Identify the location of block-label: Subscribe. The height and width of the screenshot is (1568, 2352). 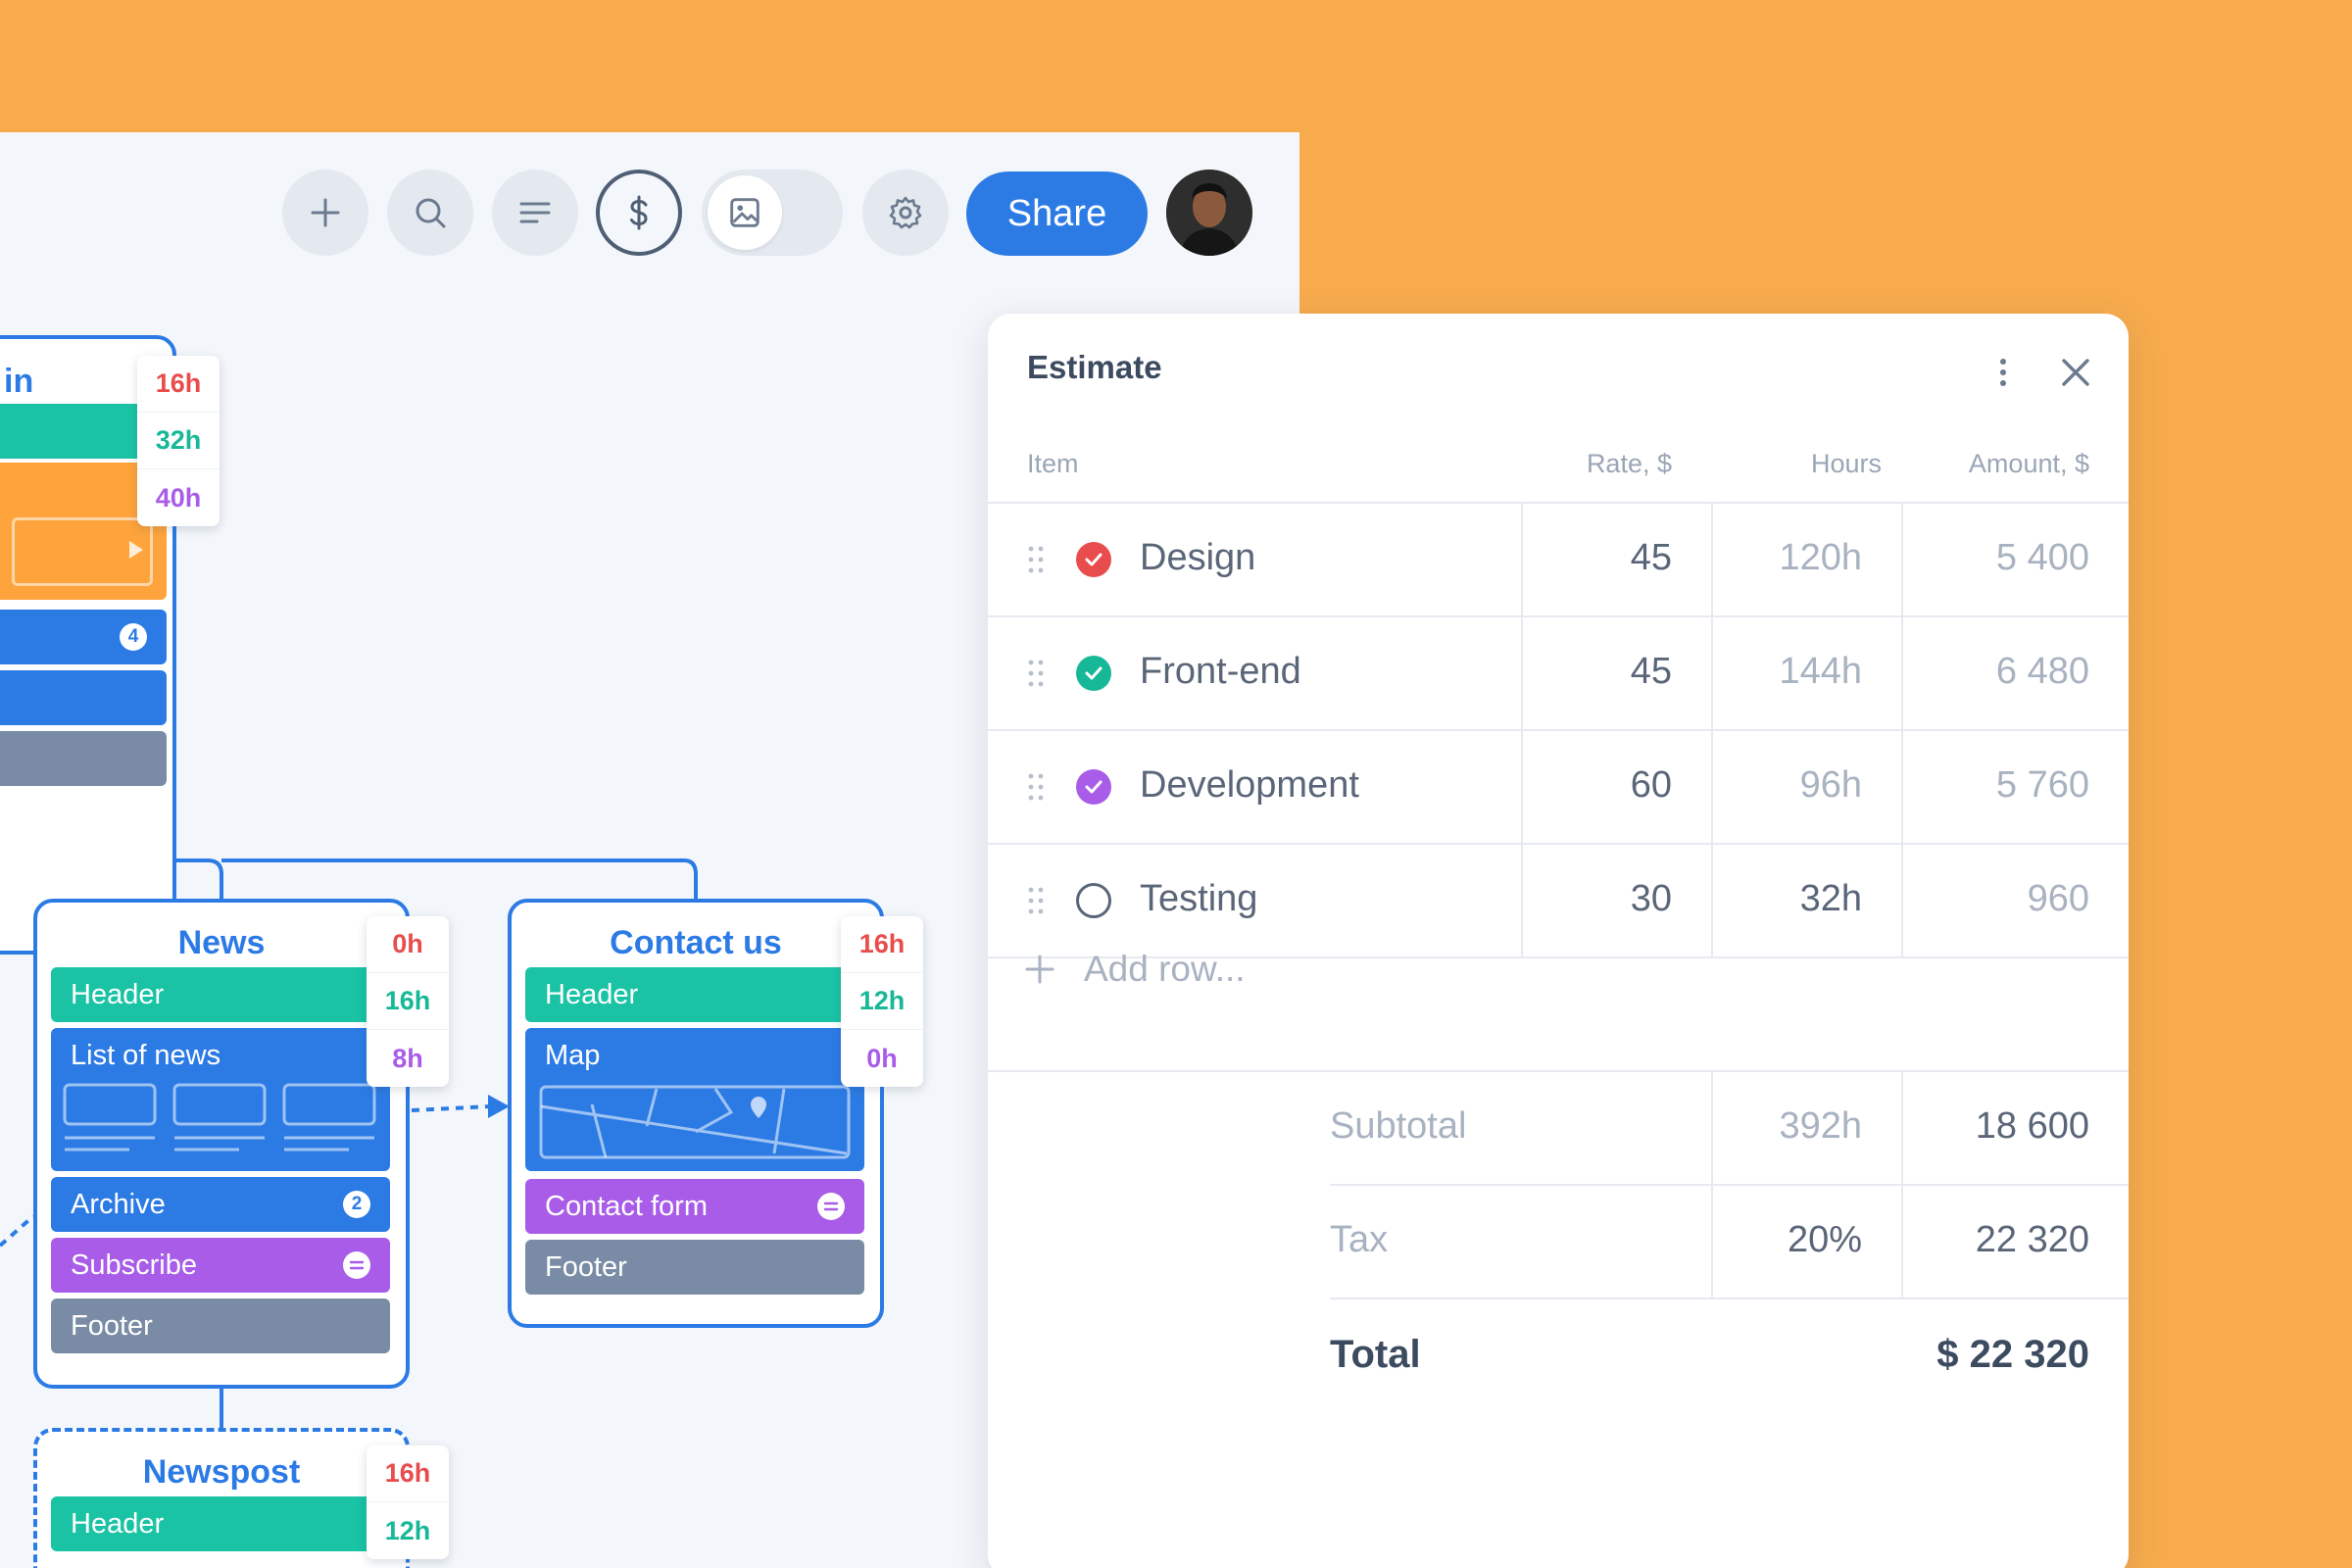
(134, 1265).